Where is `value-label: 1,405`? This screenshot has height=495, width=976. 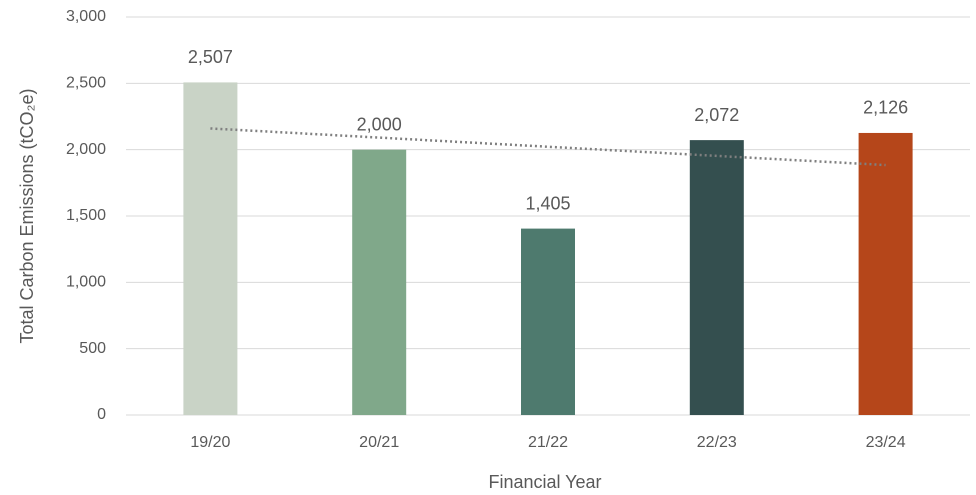 value-label: 1,405 is located at coordinates (547, 203).